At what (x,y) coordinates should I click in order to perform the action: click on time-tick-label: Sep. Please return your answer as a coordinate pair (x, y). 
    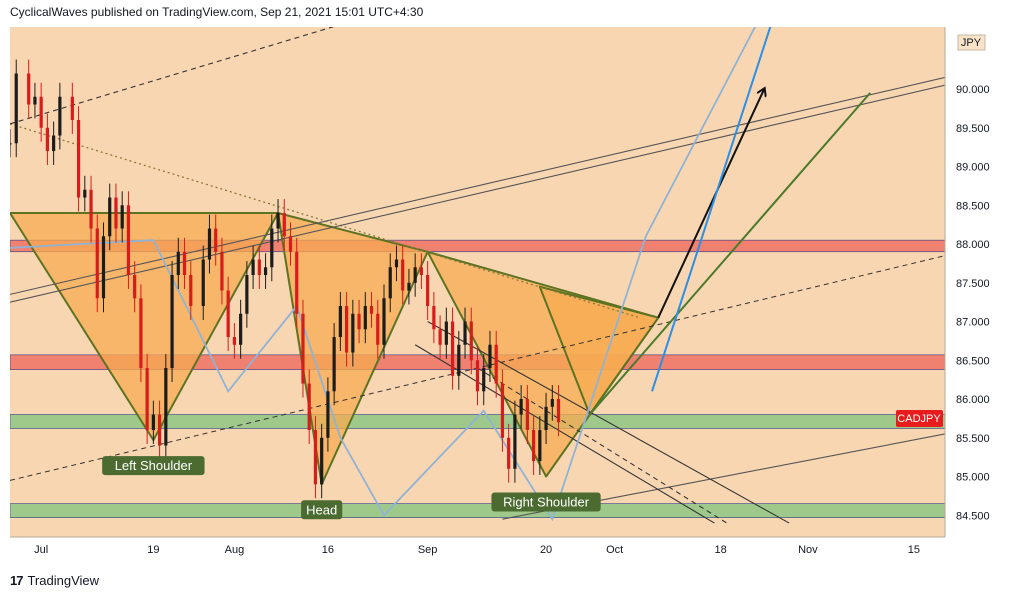
    Looking at the image, I should click on (428, 550).